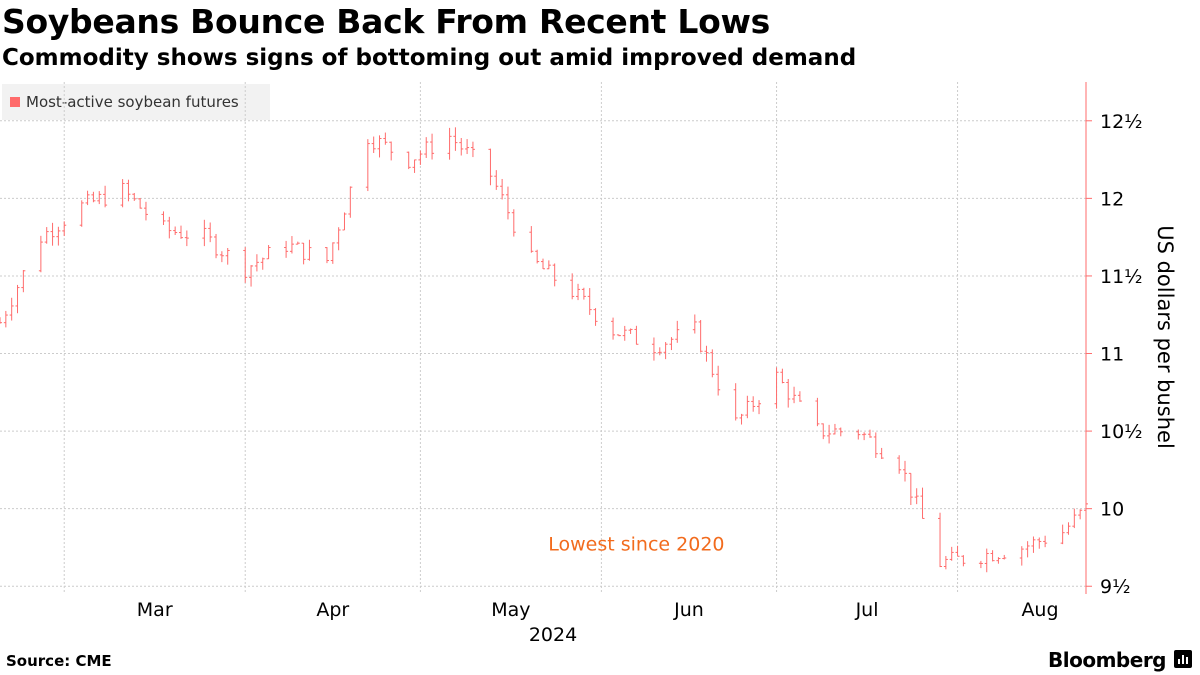  Describe the element at coordinates (1107, 660) in the screenshot. I see `bloomberg-logo: Bloomberg` at that location.